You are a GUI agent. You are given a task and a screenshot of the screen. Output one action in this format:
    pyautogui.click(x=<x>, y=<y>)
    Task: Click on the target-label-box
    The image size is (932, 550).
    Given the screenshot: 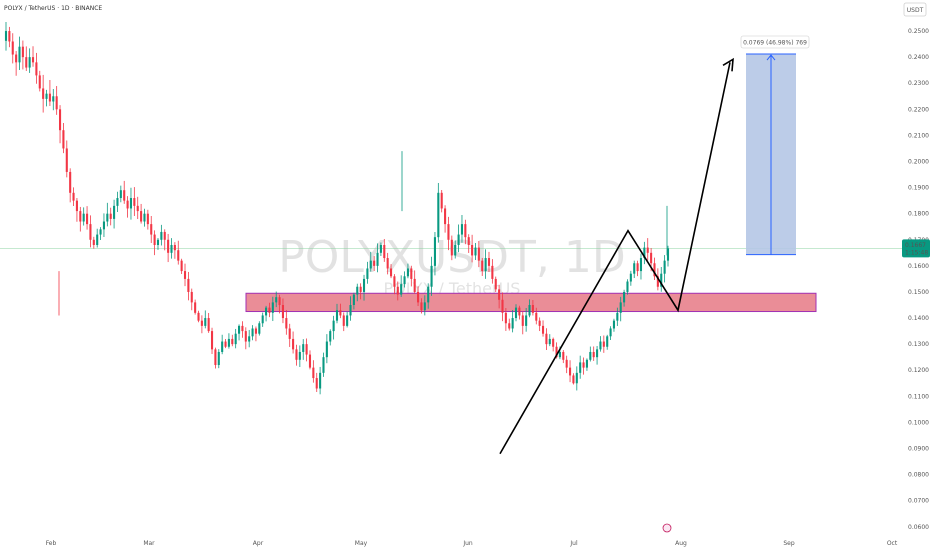 What is the action you would take?
    pyautogui.click(x=775, y=42)
    